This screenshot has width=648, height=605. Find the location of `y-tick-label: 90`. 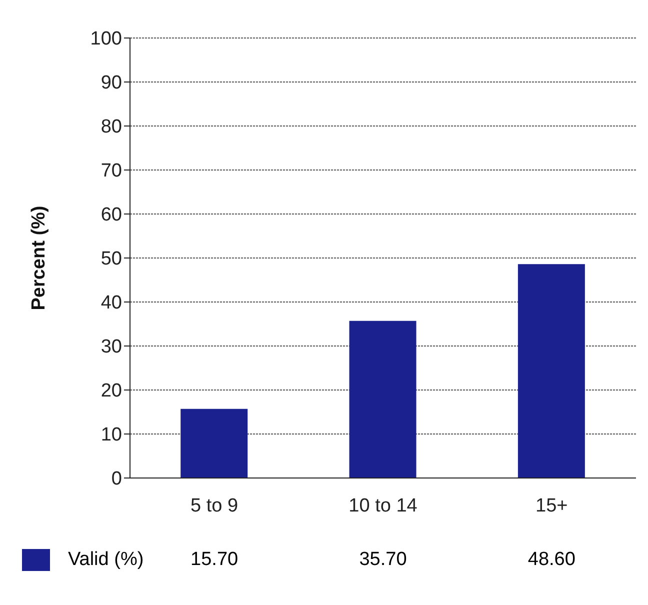

y-tick-label: 90 is located at coordinates (111, 83).